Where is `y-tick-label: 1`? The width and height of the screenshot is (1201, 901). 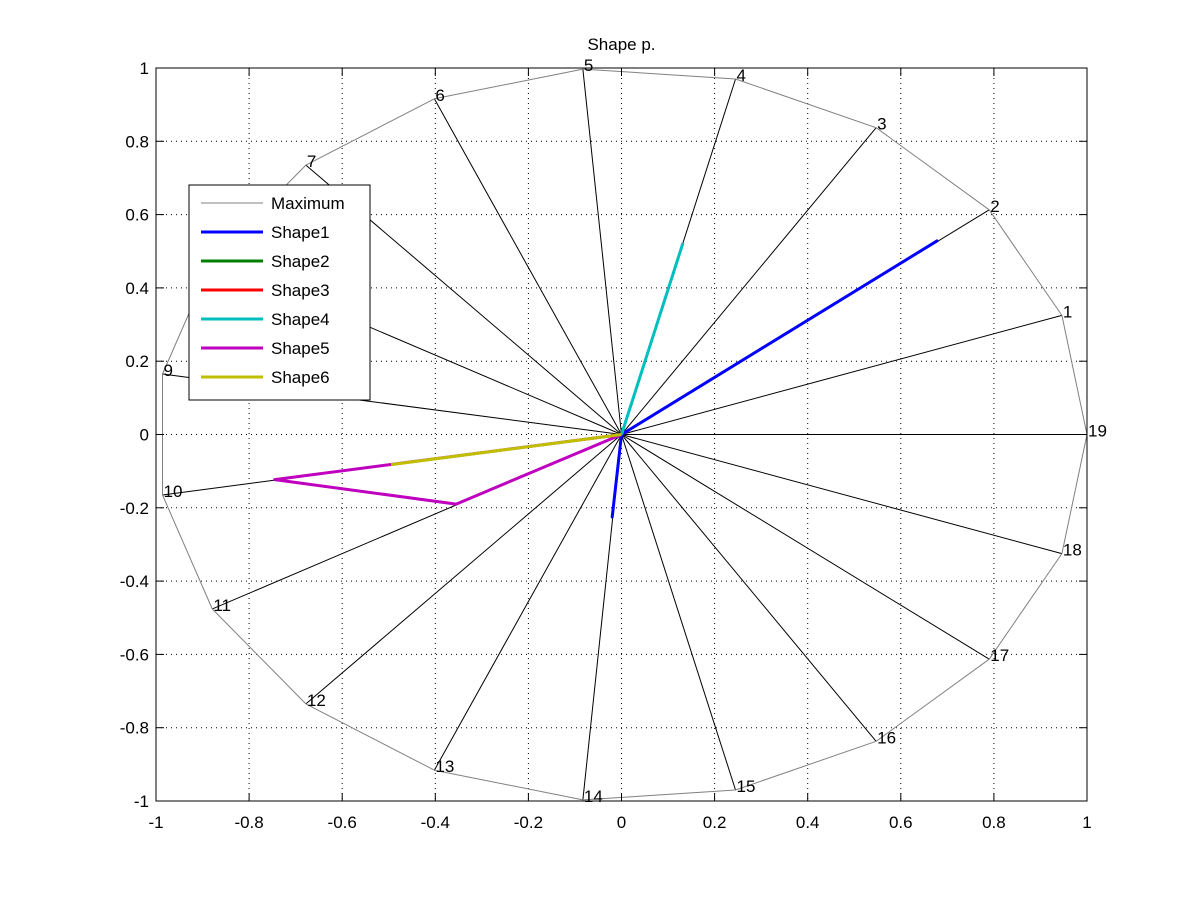
y-tick-label: 1 is located at coordinates (144, 68).